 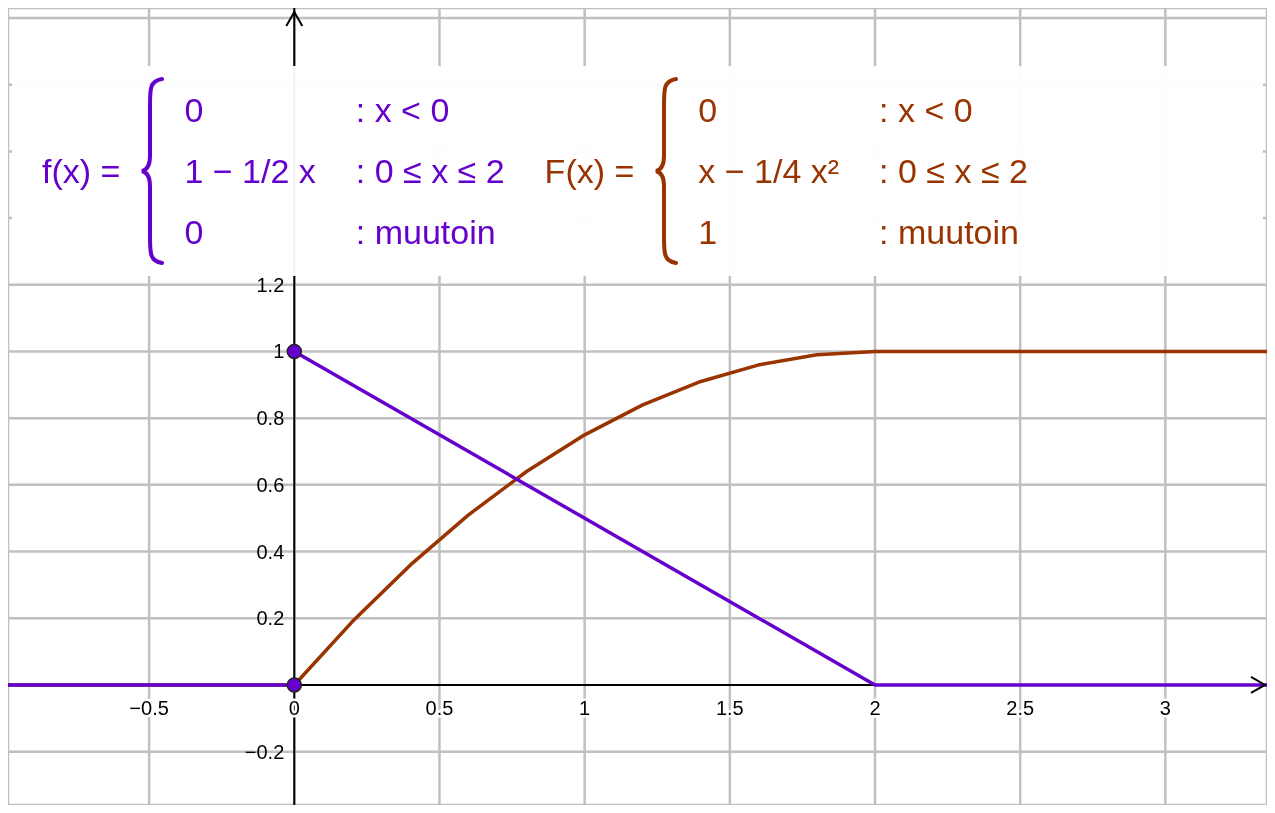 I want to click on annotation: f(x) =, so click(x=81, y=171).